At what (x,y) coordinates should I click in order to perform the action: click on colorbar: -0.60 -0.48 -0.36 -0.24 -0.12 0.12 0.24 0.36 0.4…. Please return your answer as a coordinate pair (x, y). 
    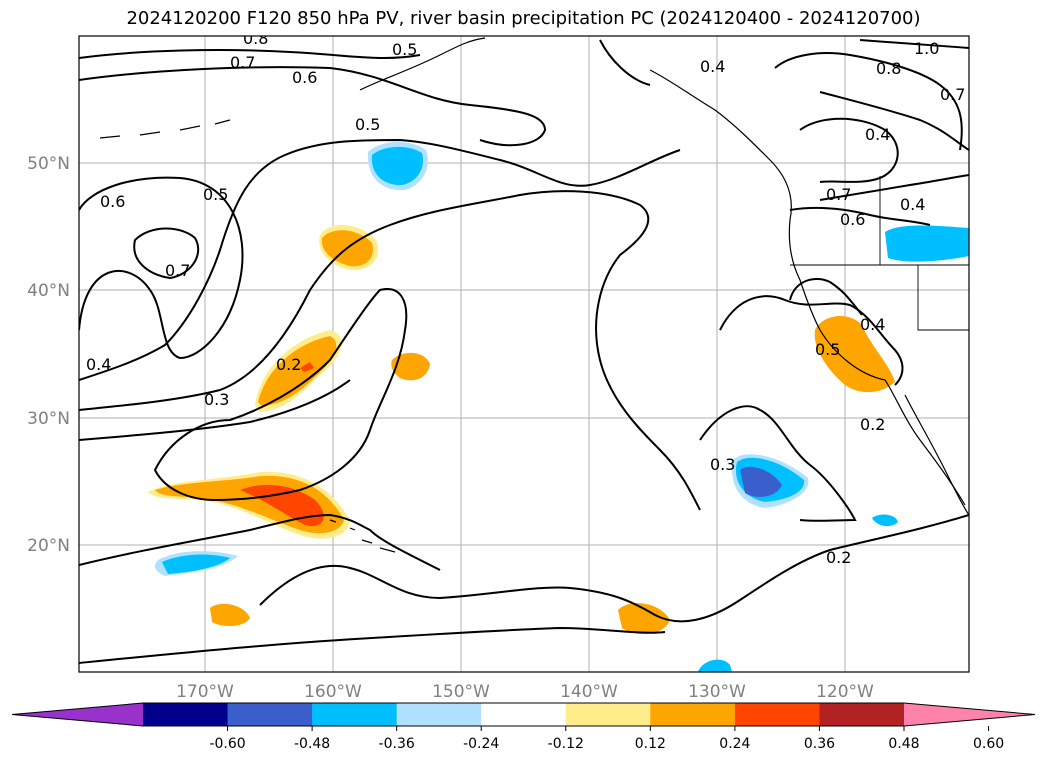
    Looking at the image, I should click on (523, 727).